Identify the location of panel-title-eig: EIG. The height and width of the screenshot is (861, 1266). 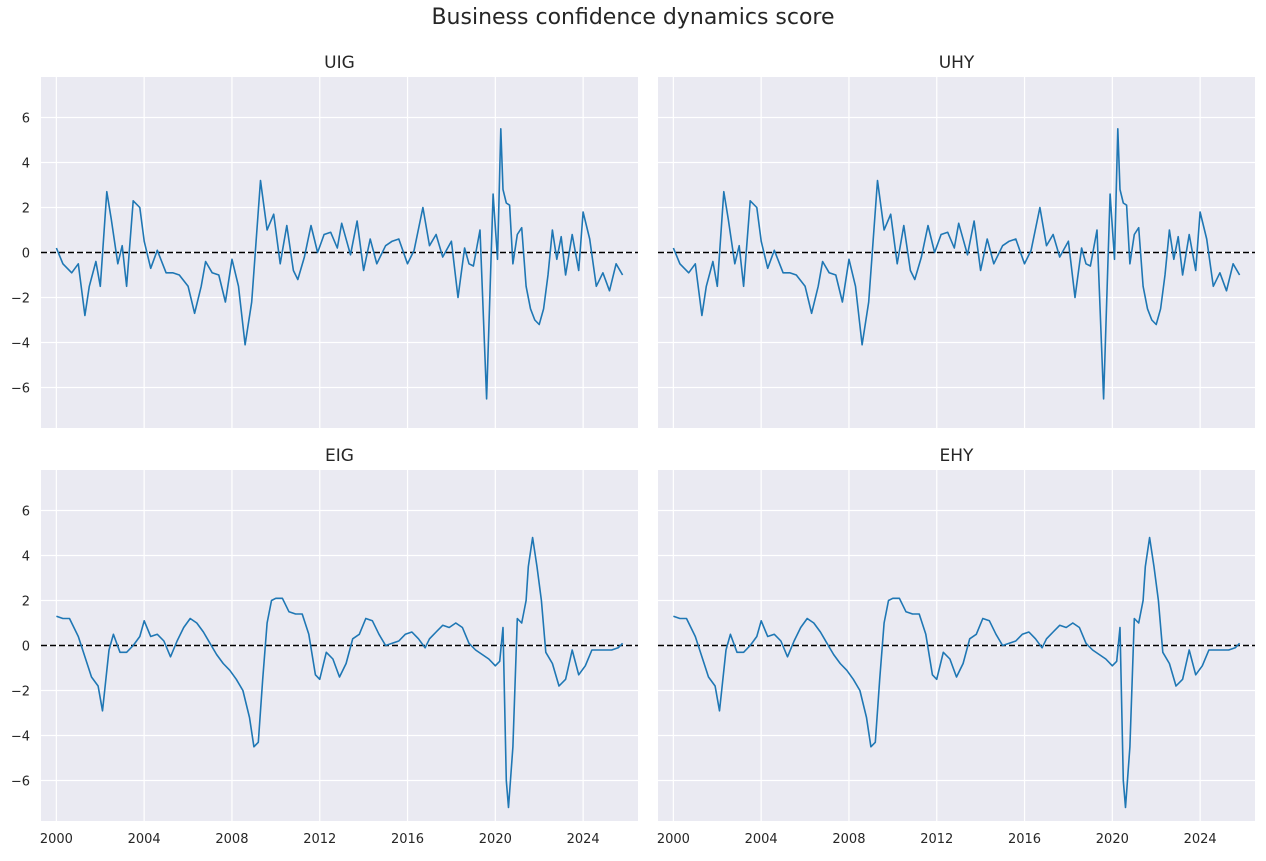
(339, 456).